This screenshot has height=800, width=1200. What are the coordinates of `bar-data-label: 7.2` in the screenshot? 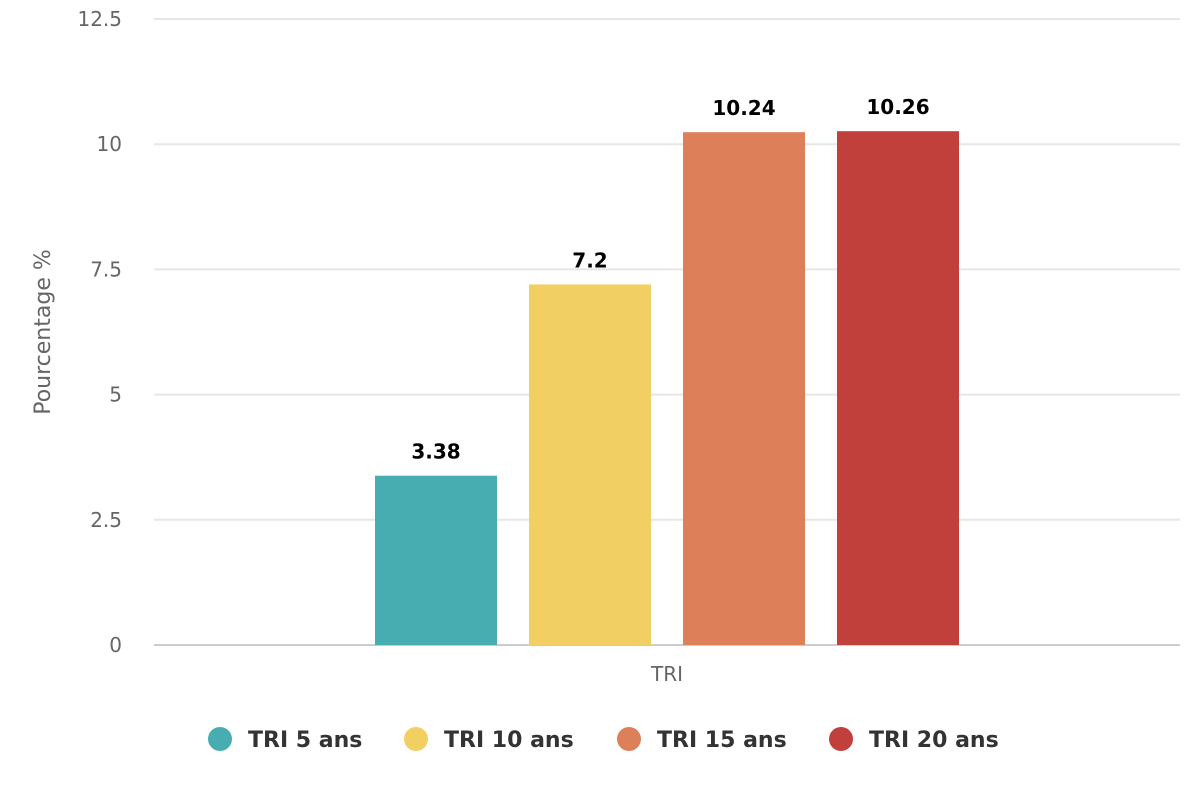 It's located at (589, 260).